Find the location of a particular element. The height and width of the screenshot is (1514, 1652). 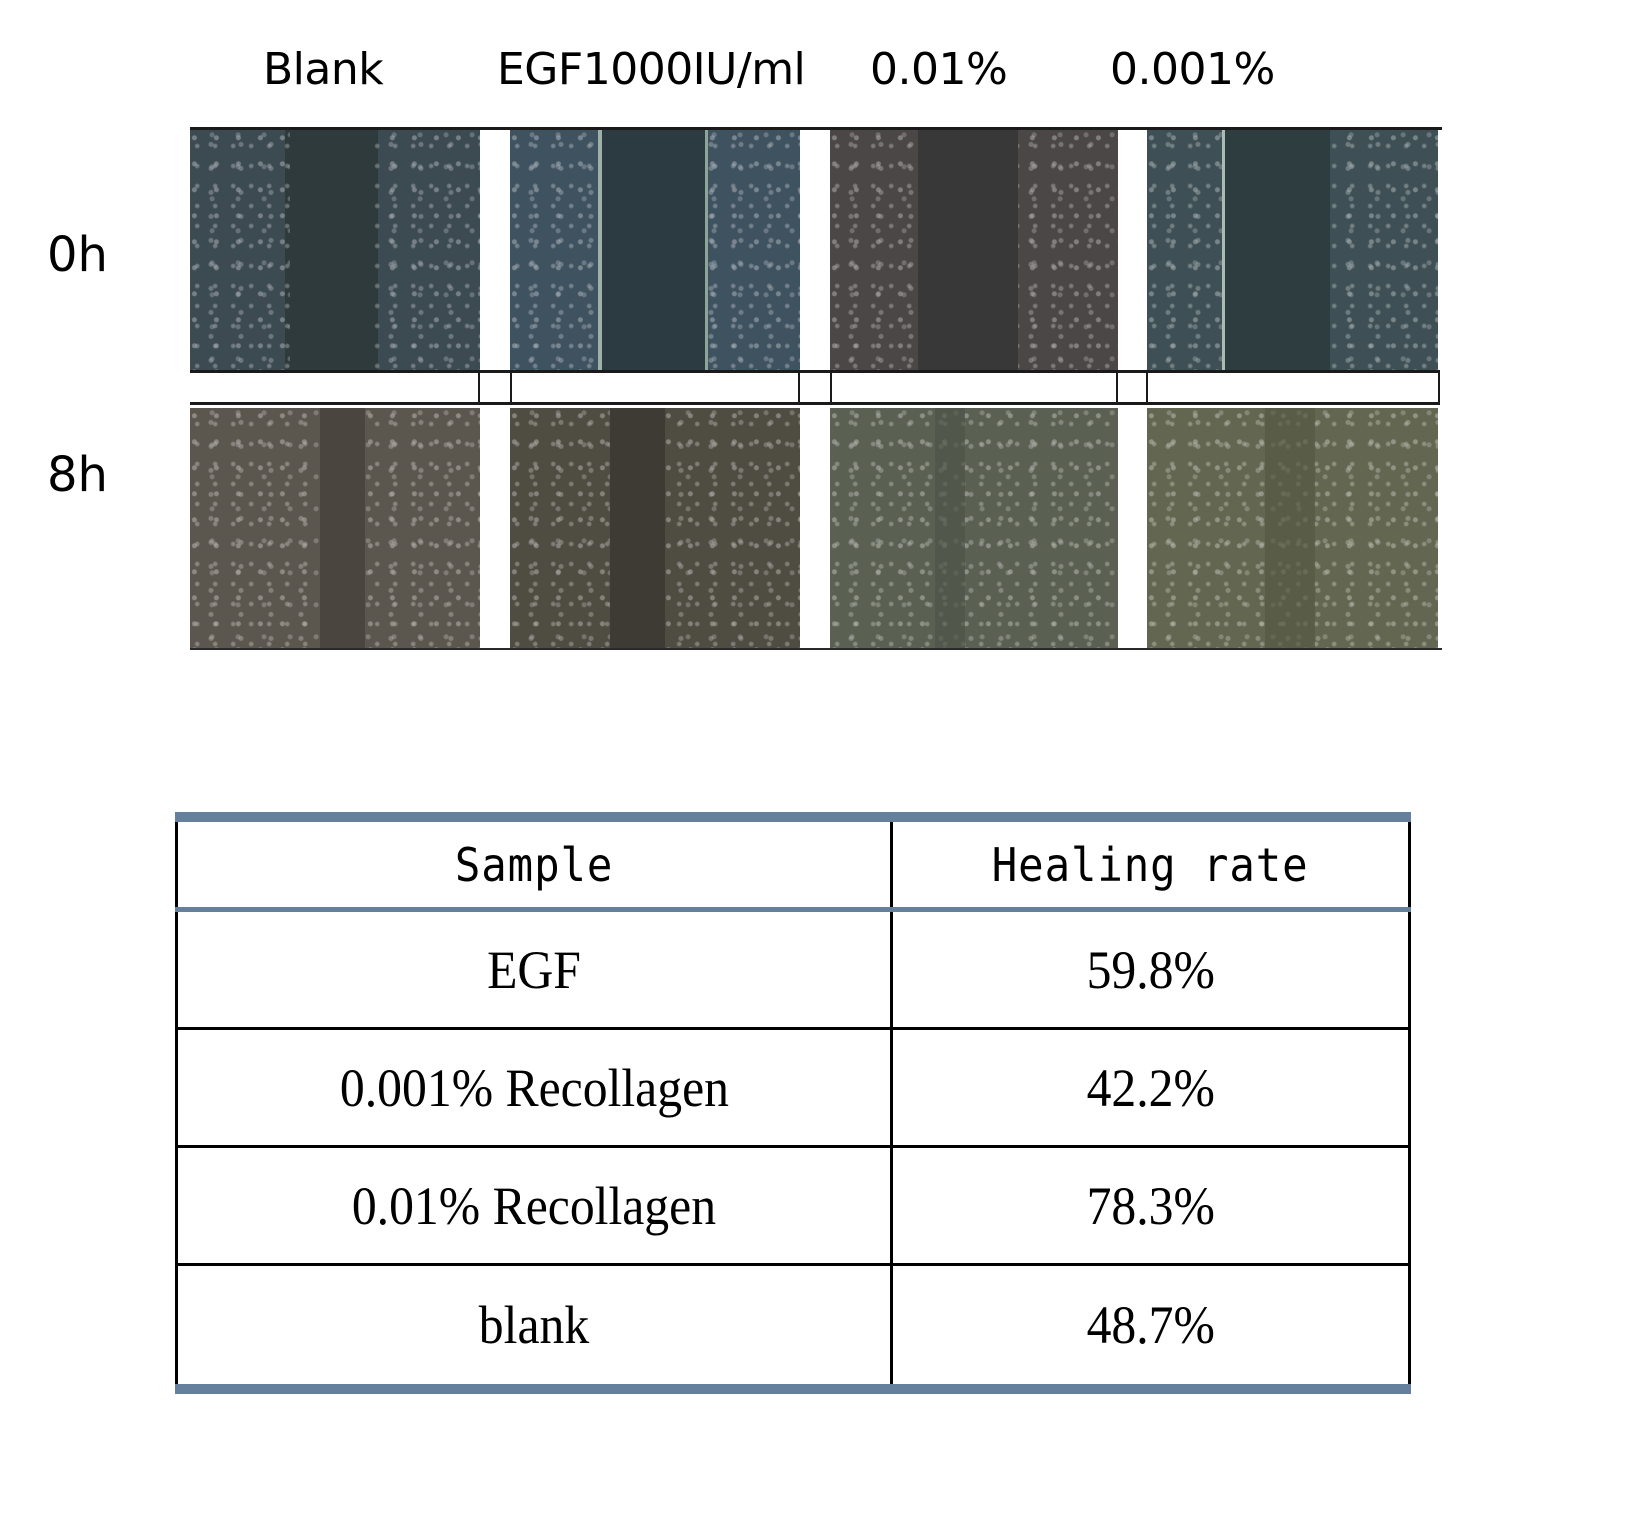

table-bottom-border is located at coordinates (793, 1389).